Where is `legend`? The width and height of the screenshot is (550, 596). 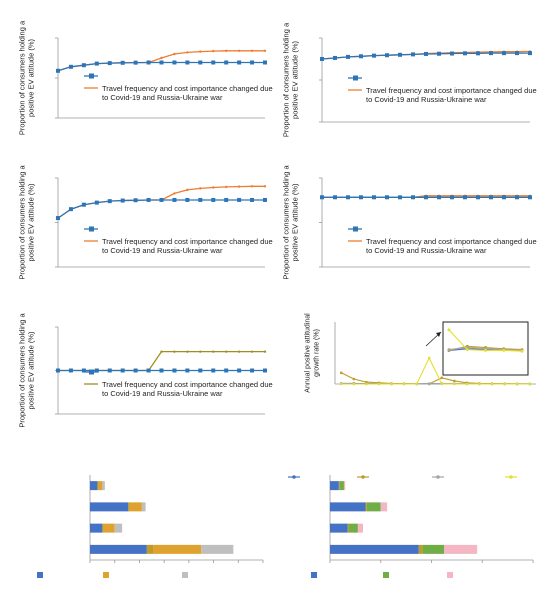
legend is located at coordinates (402, 477).